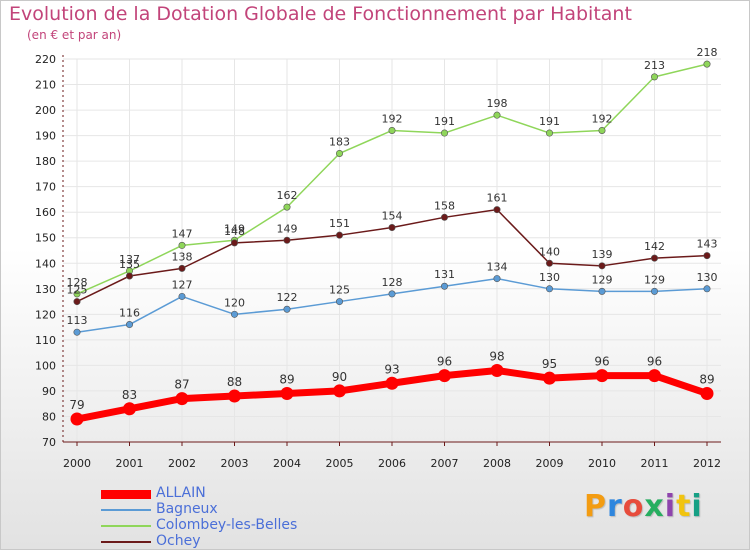  What do you see at coordinates (130, 463) in the screenshot?
I see `x-tick-label: 2001` at bounding box center [130, 463].